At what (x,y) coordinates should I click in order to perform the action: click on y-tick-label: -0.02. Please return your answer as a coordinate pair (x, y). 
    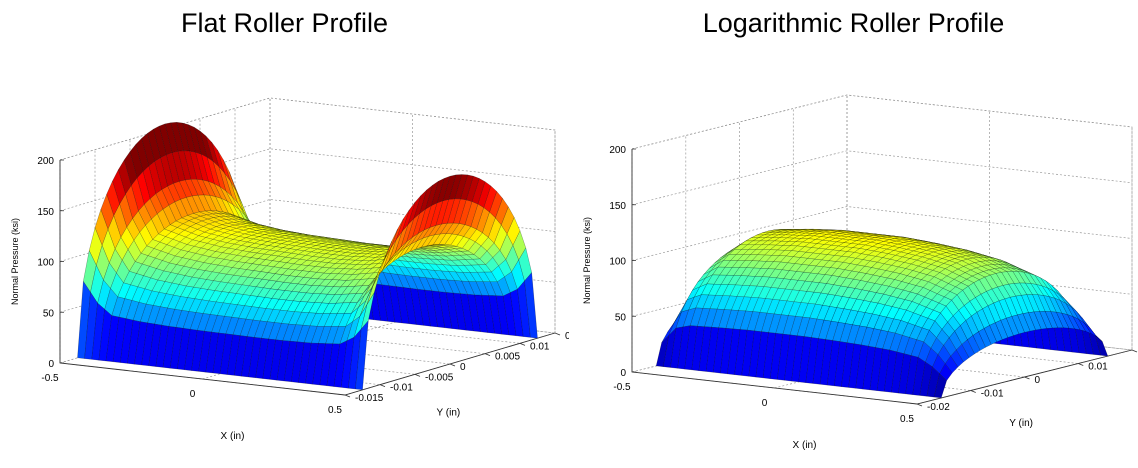
    Looking at the image, I should click on (938, 407).